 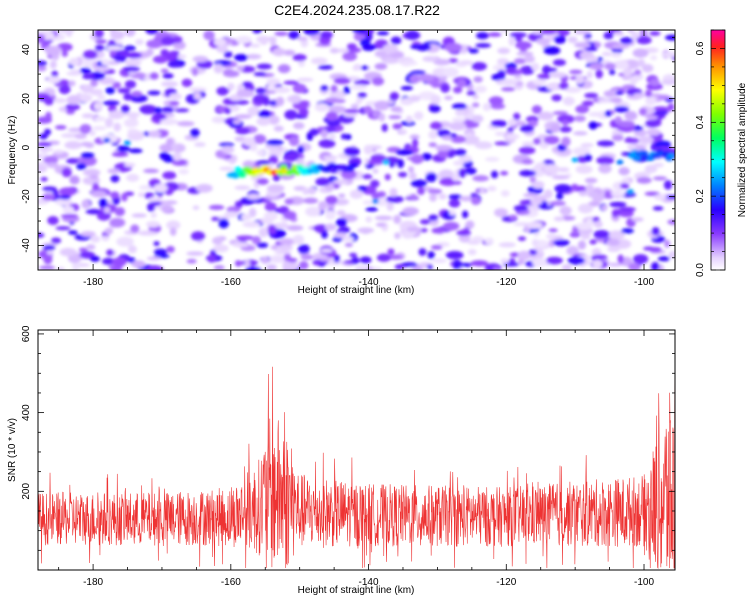 What do you see at coordinates (369, 582) in the screenshot?
I see `snr-x-tick-label: -140` at bounding box center [369, 582].